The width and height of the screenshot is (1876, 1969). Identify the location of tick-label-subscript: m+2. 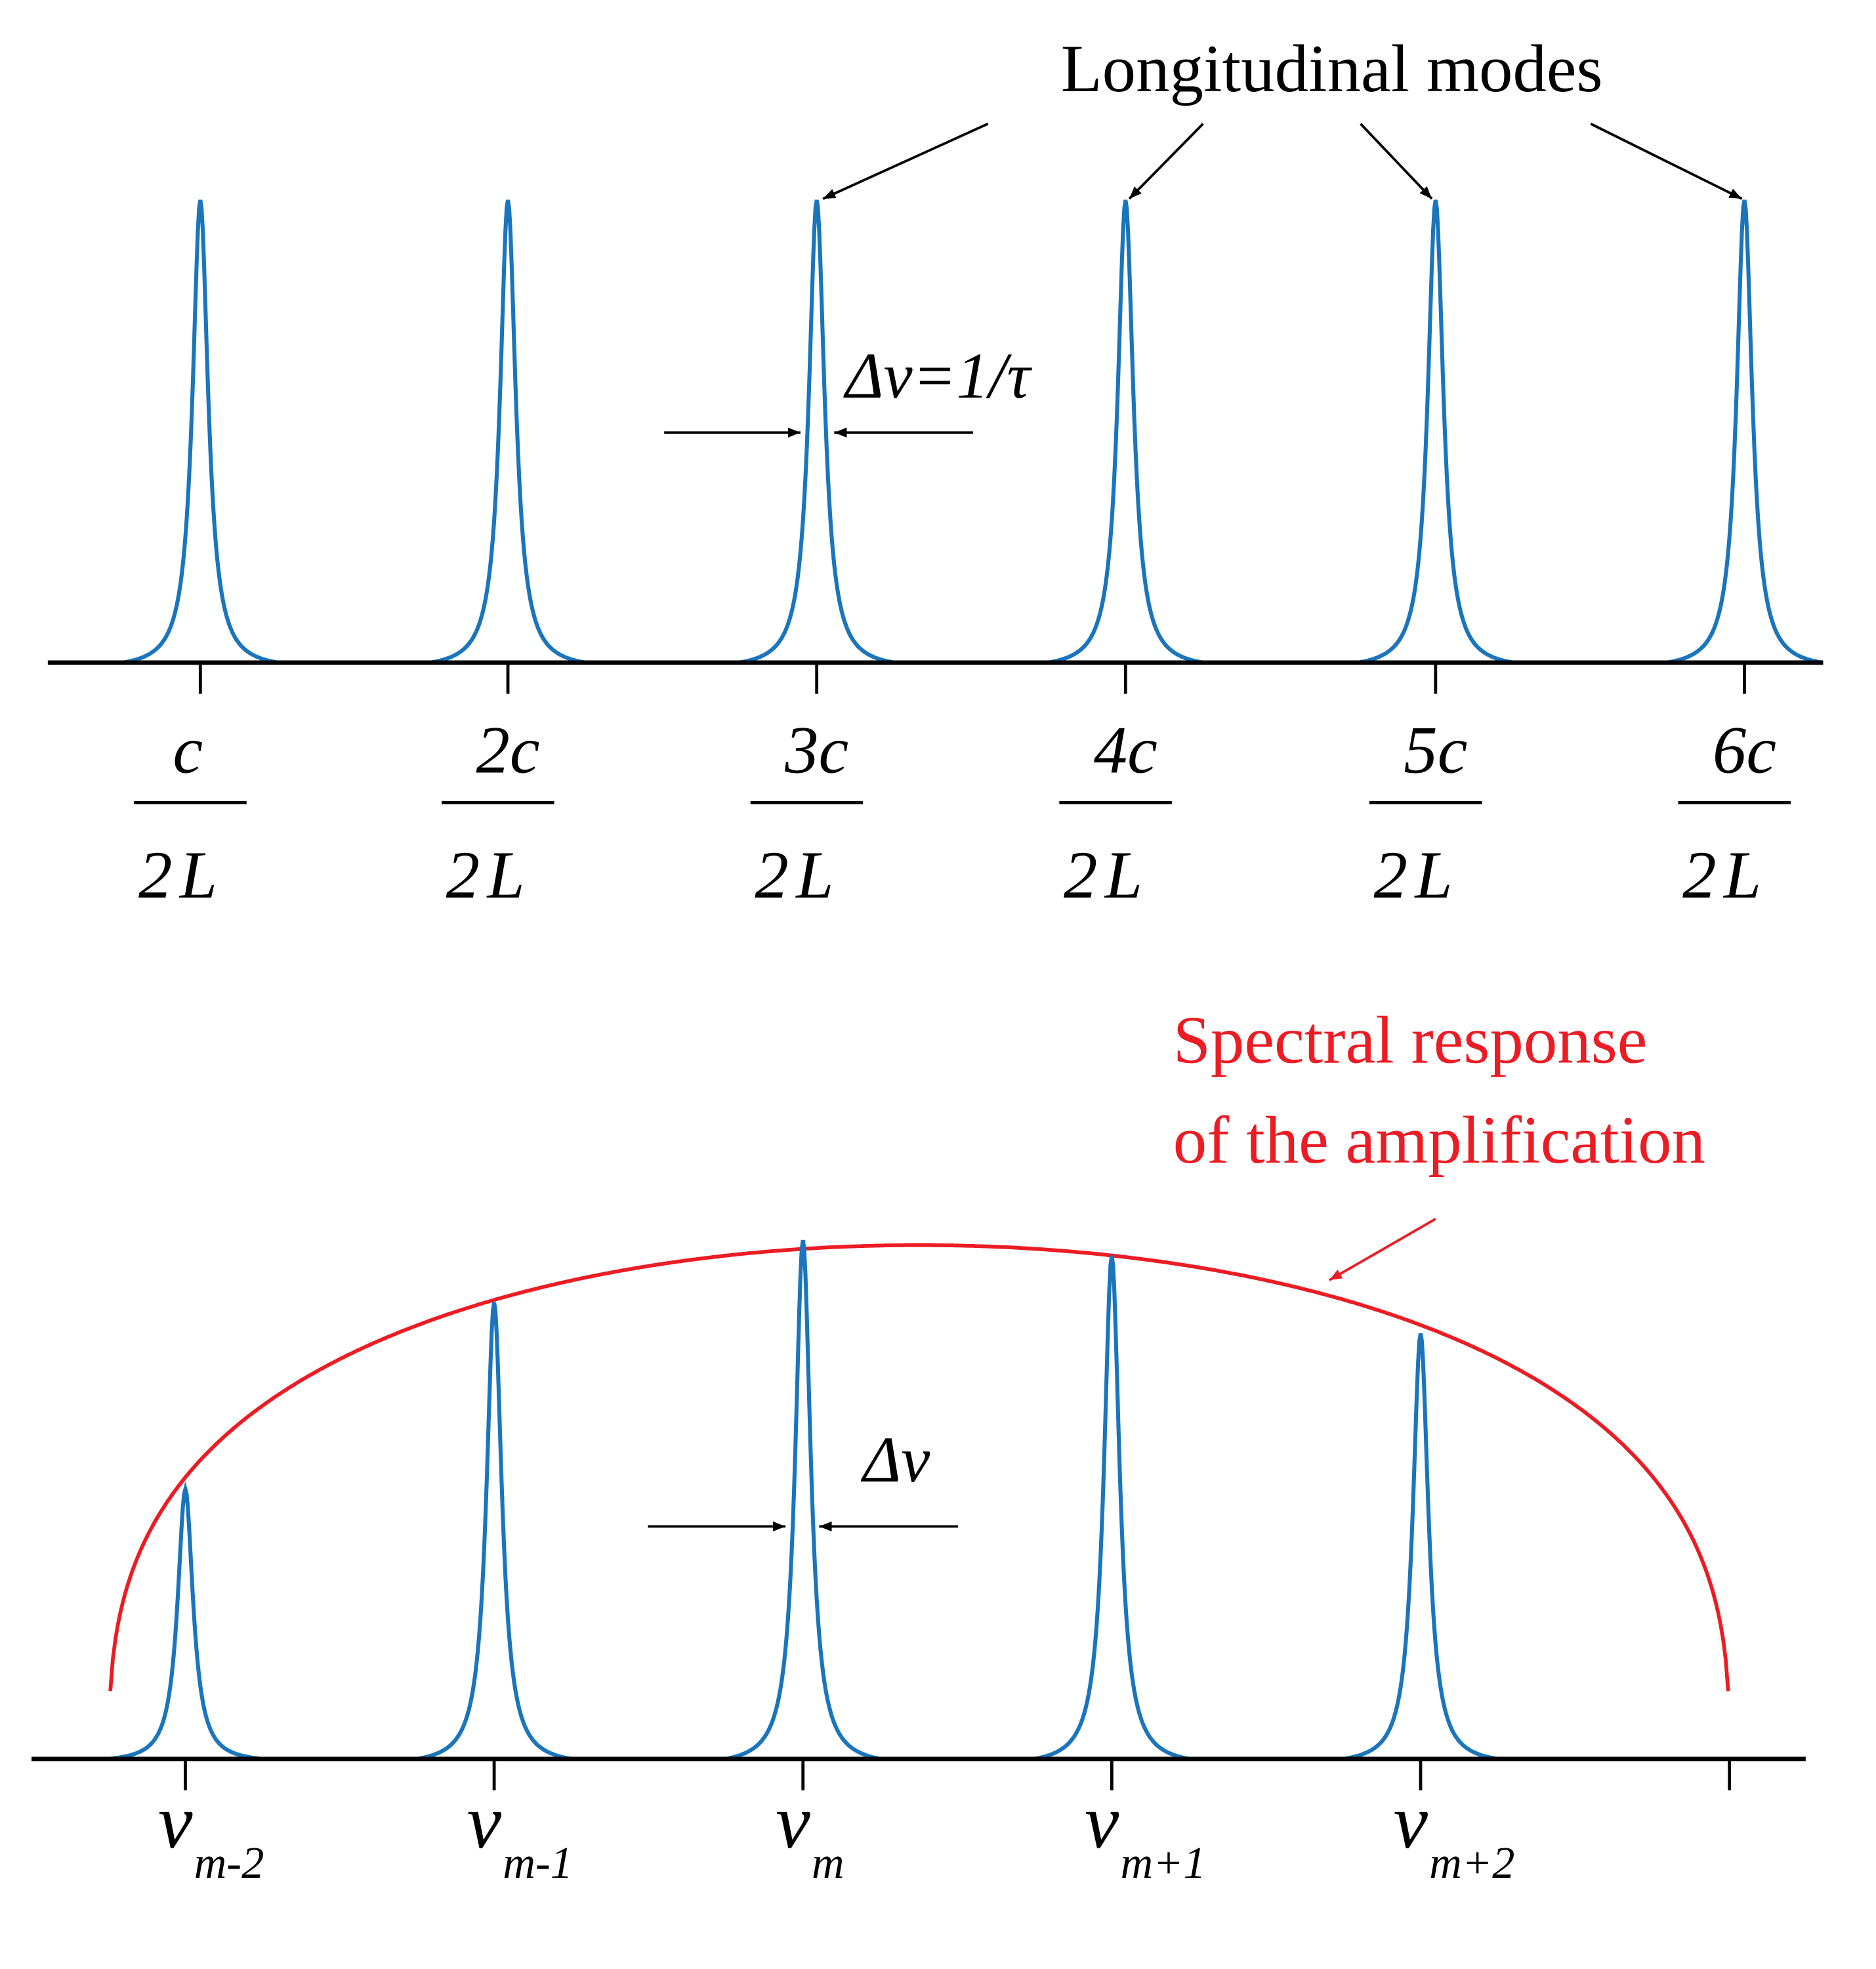
(1472, 1863).